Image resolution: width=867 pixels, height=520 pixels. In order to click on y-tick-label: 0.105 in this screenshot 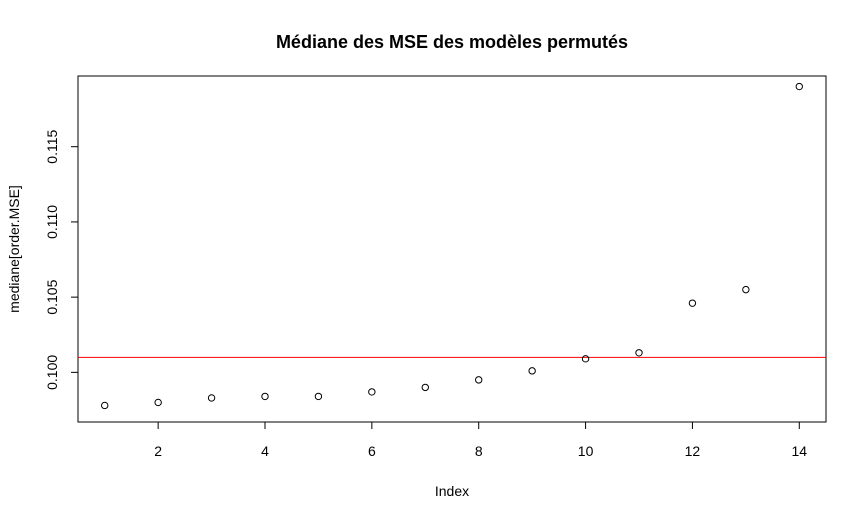, I will do `click(52, 296)`.